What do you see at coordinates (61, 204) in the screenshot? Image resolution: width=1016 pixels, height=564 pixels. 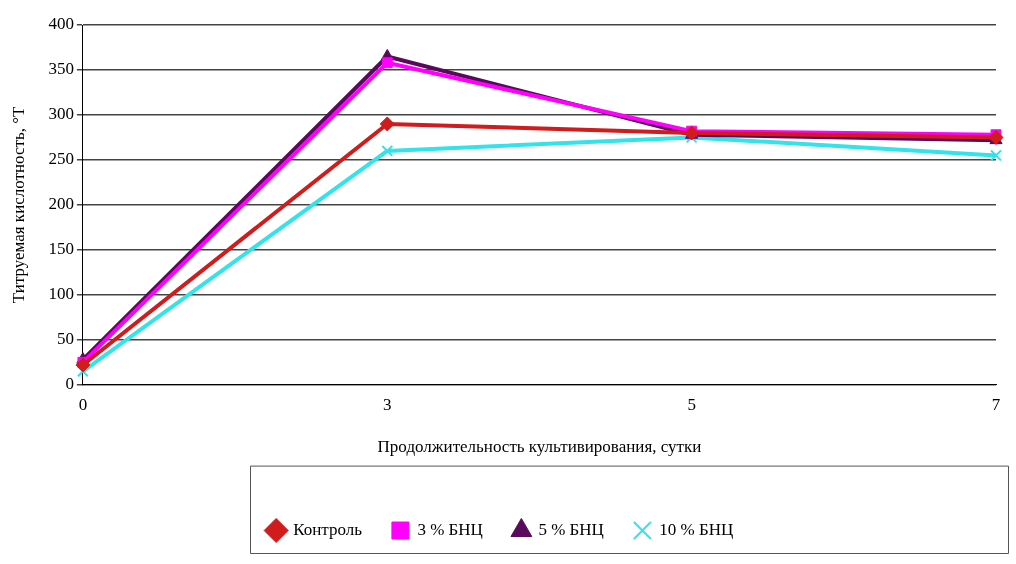 I see `y-tick-label: 200` at bounding box center [61, 204].